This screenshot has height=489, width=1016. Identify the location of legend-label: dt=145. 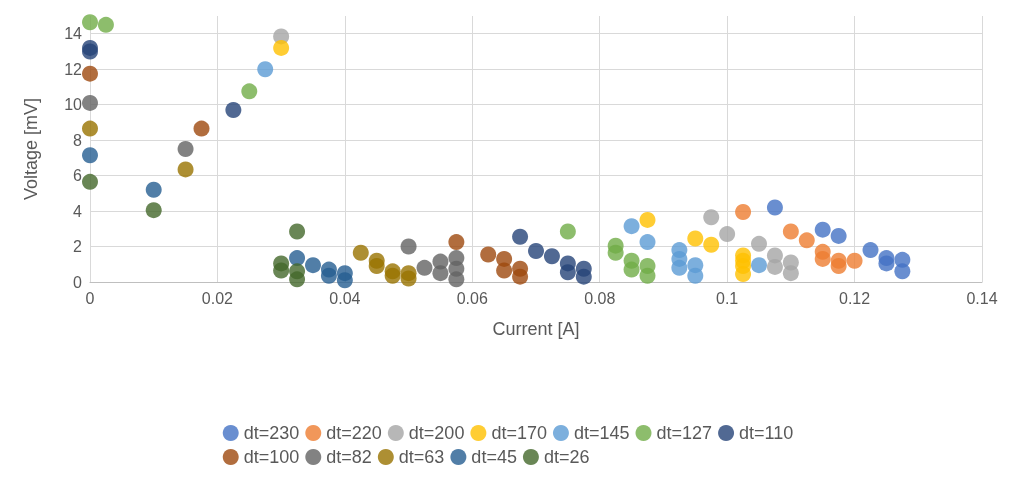
(601, 433).